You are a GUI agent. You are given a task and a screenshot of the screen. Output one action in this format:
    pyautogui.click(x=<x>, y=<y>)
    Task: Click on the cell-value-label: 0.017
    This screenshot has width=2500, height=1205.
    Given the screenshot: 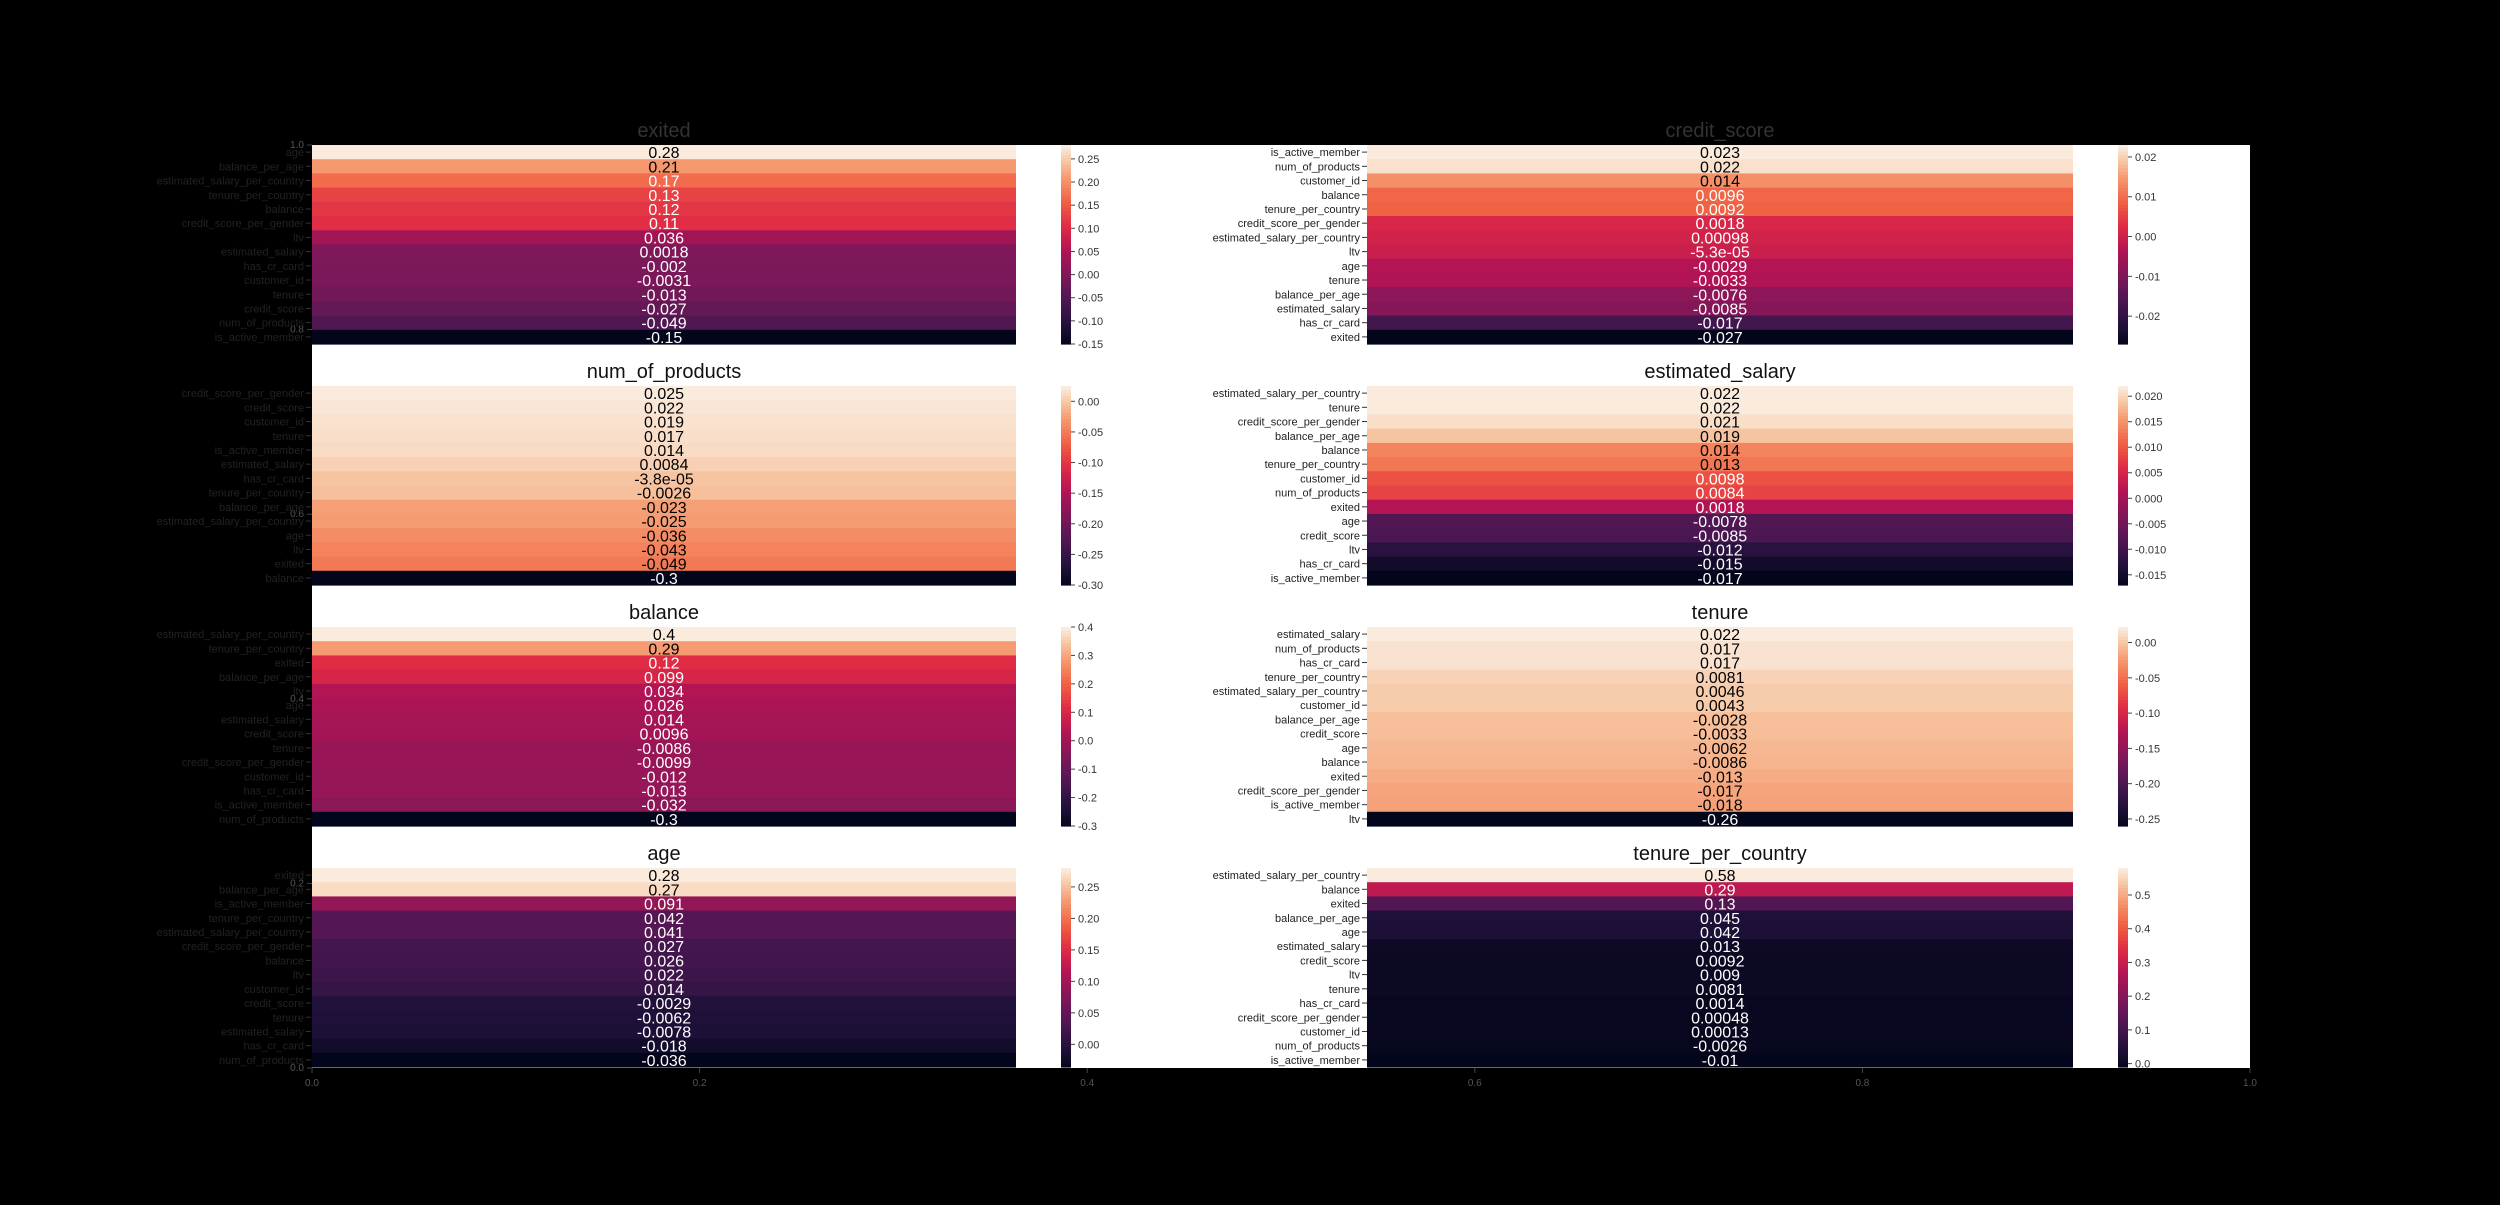 What is the action you would take?
    pyautogui.click(x=1720, y=664)
    